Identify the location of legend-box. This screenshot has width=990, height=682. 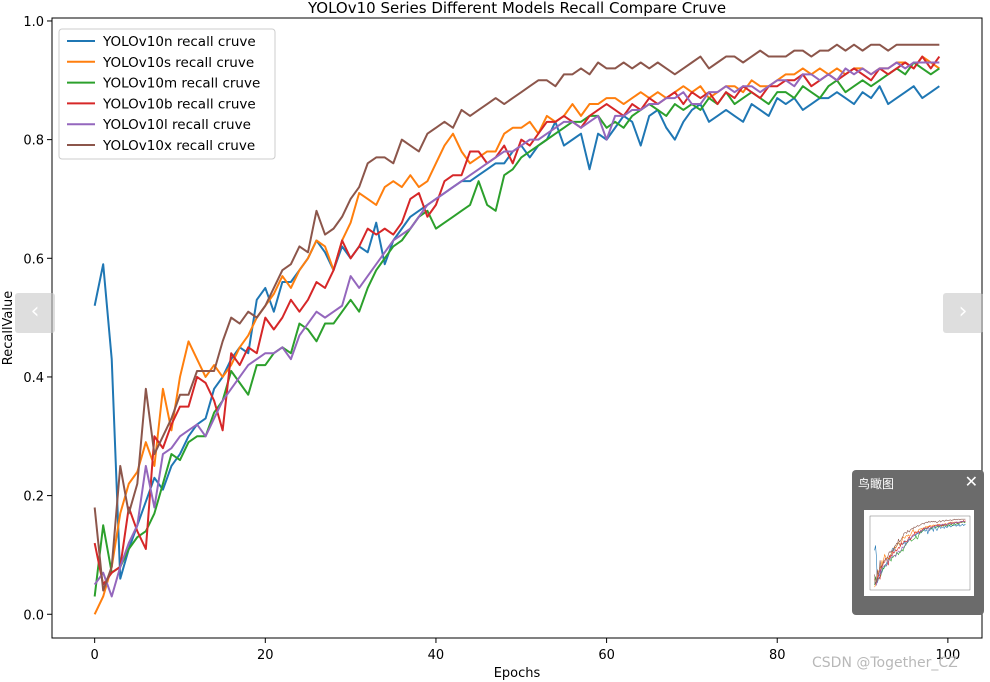
(167, 94).